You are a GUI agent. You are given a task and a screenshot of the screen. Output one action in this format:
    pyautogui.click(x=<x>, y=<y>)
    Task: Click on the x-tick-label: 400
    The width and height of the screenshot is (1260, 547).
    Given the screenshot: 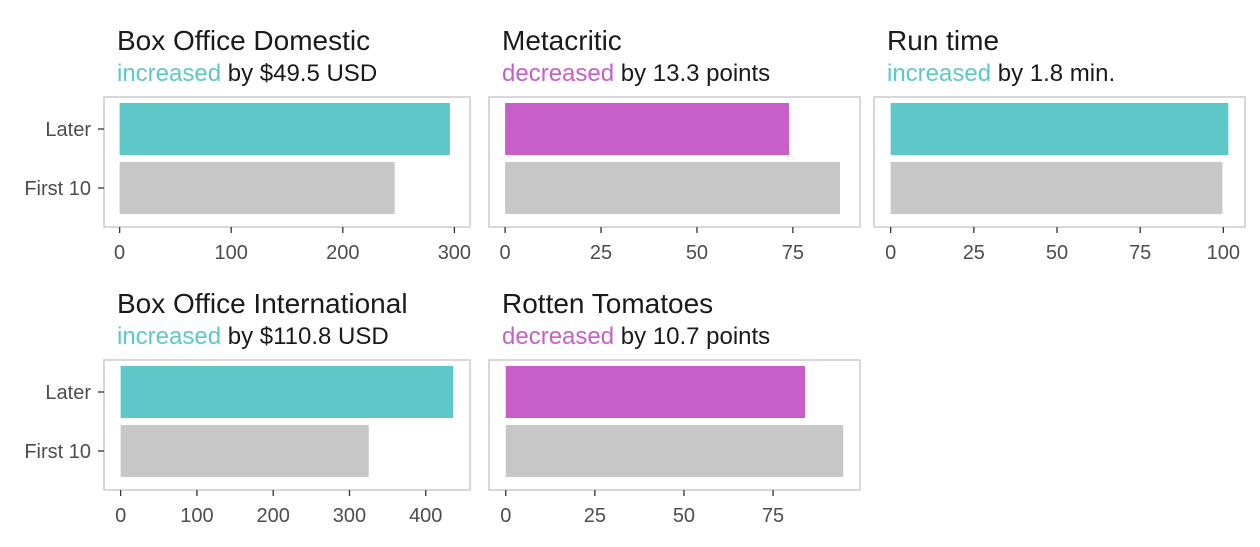 What is the action you would take?
    pyautogui.click(x=425, y=516)
    